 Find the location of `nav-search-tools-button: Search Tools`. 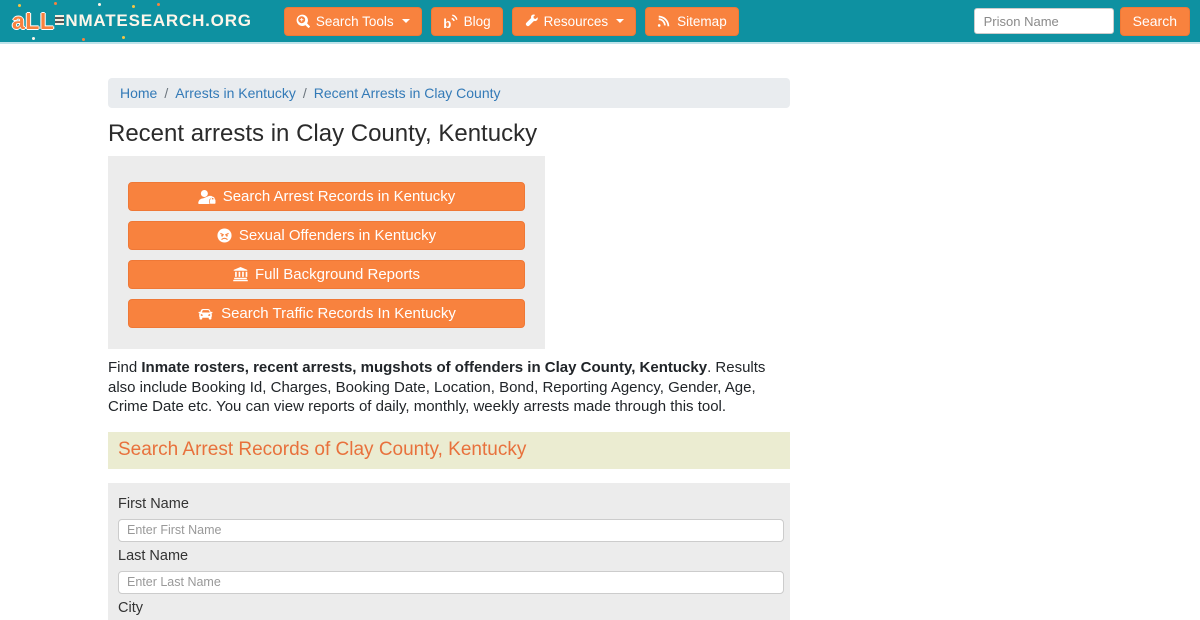

nav-search-tools-button: Search Tools is located at coordinates (352, 21).